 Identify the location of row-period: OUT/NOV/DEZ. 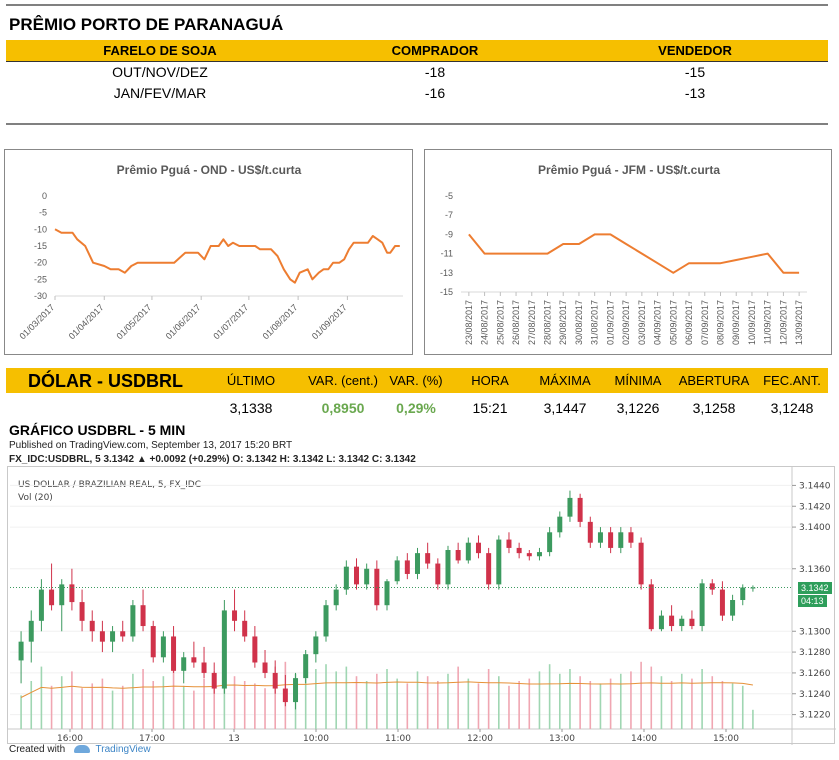
(160, 72).